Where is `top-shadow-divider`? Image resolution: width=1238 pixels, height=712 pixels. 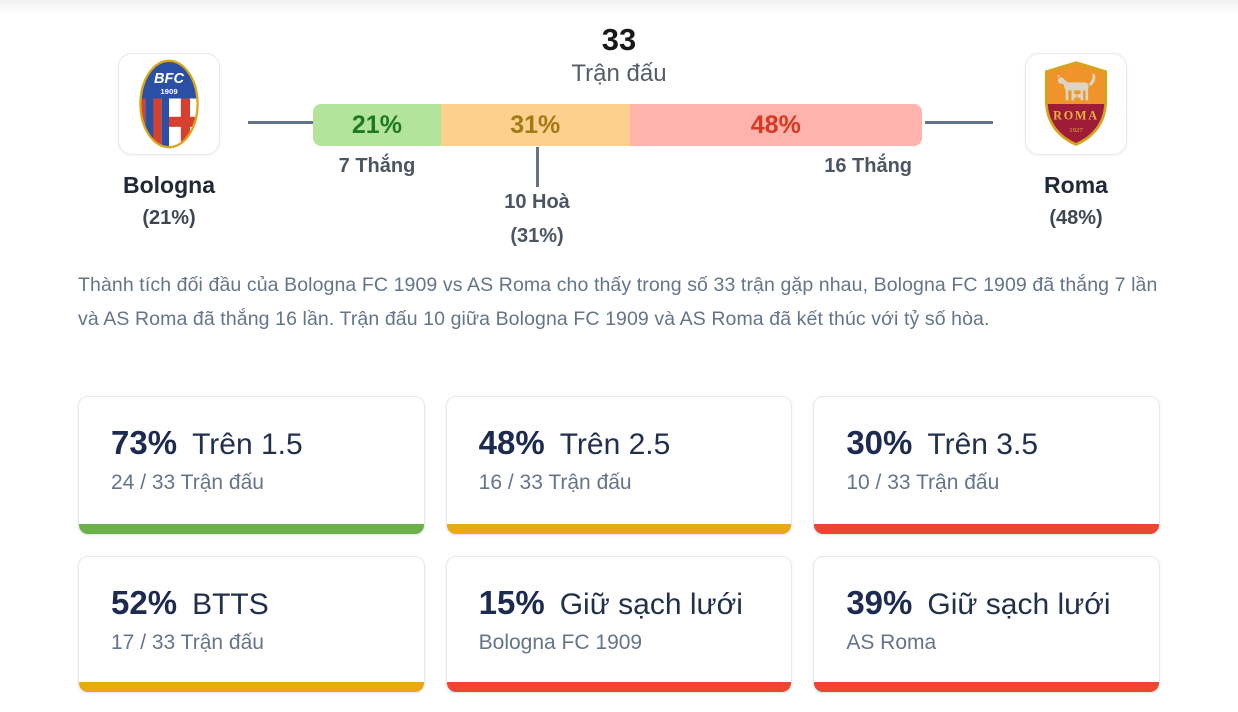 top-shadow-divider is located at coordinates (619, 7).